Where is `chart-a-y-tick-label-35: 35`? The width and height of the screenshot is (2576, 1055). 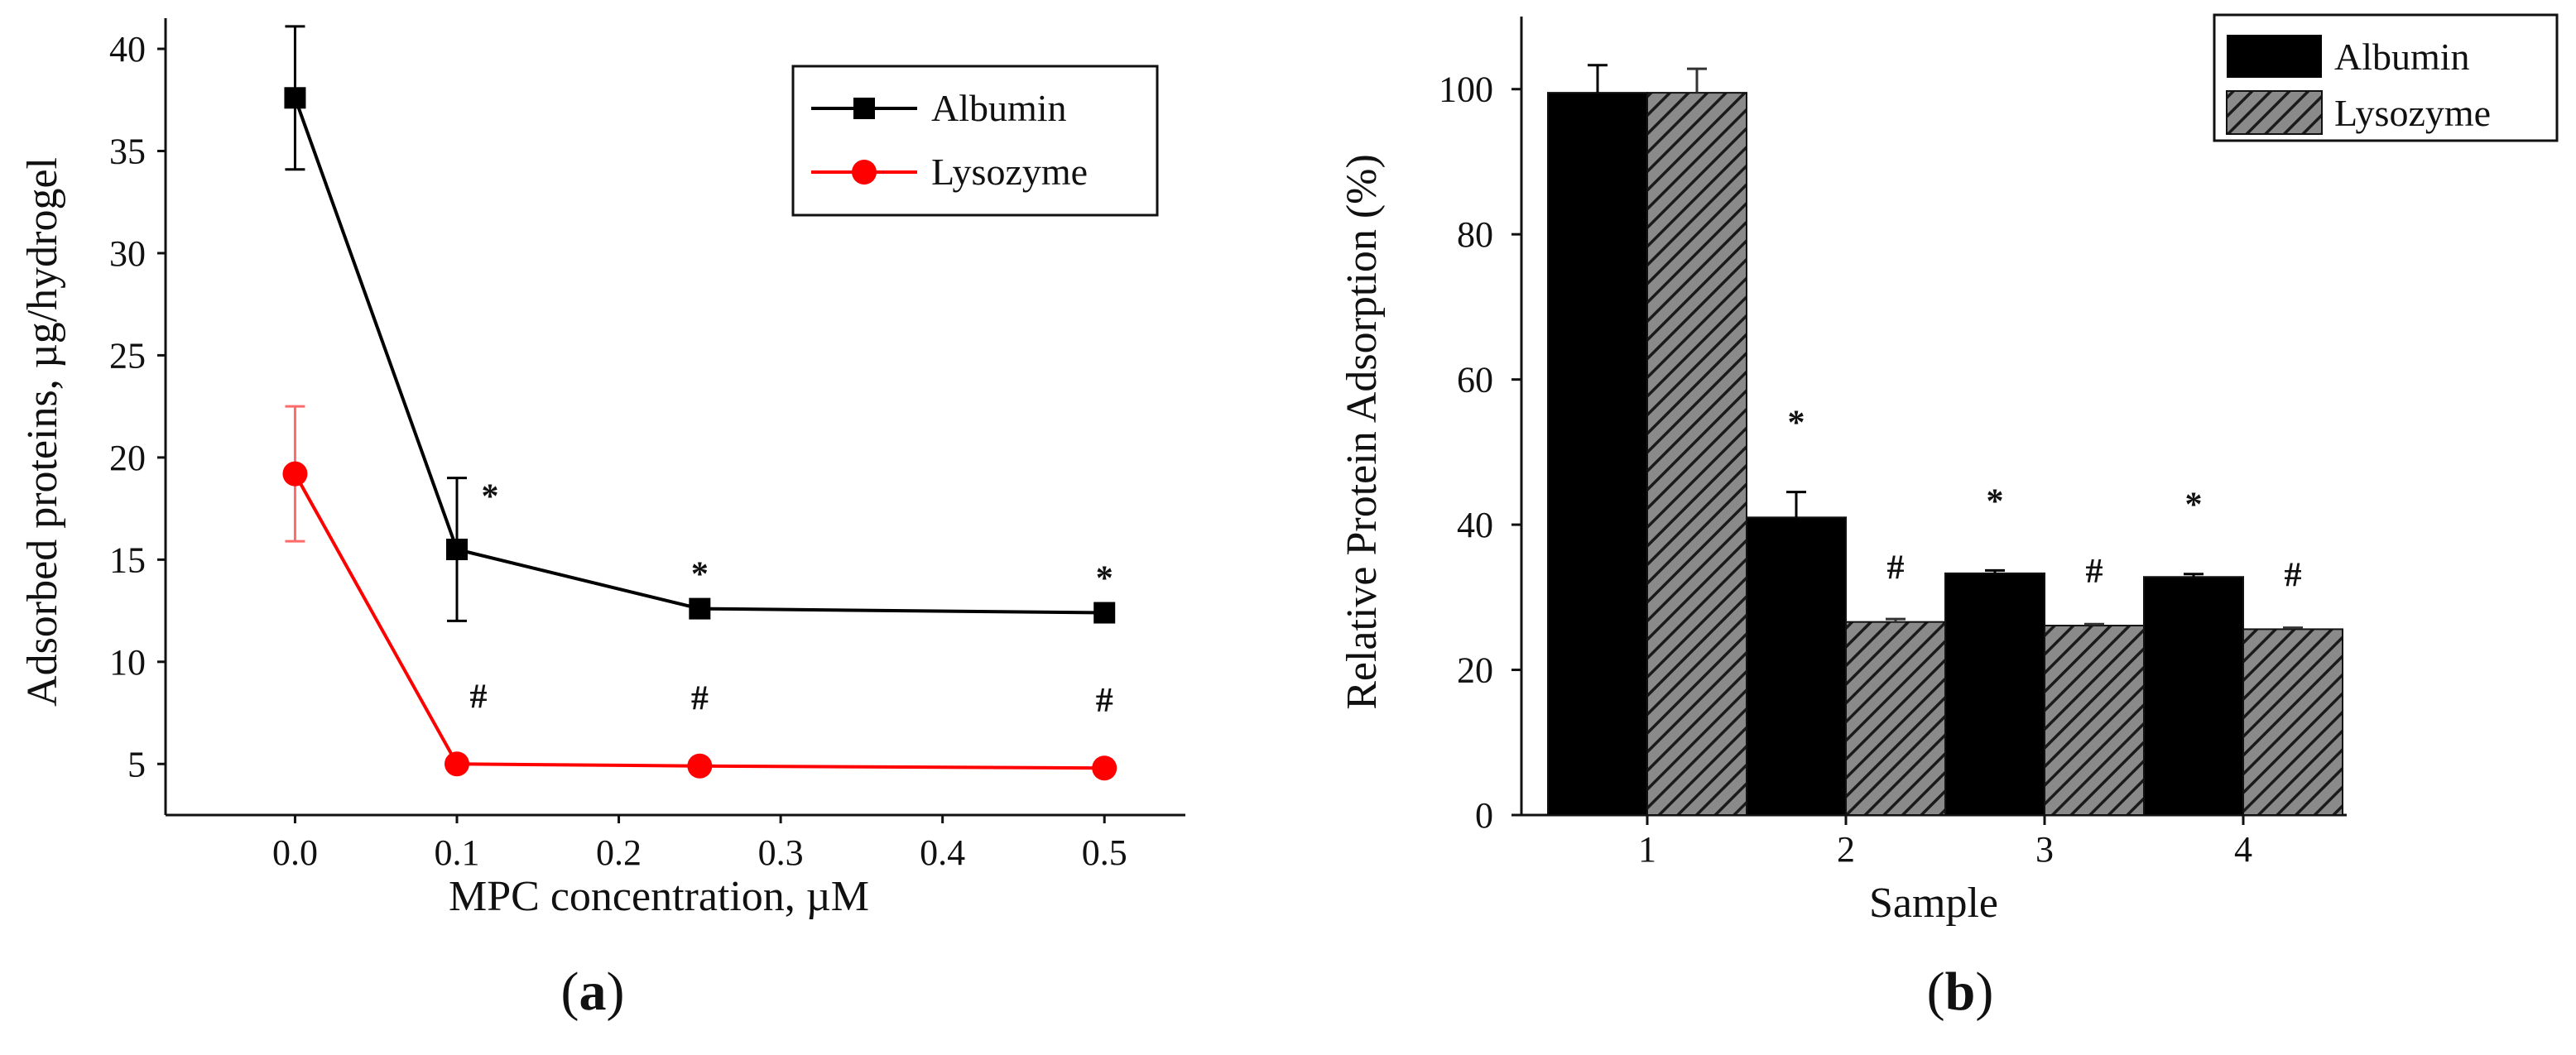
chart-a-y-tick-label-35: 35 is located at coordinates (127, 152).